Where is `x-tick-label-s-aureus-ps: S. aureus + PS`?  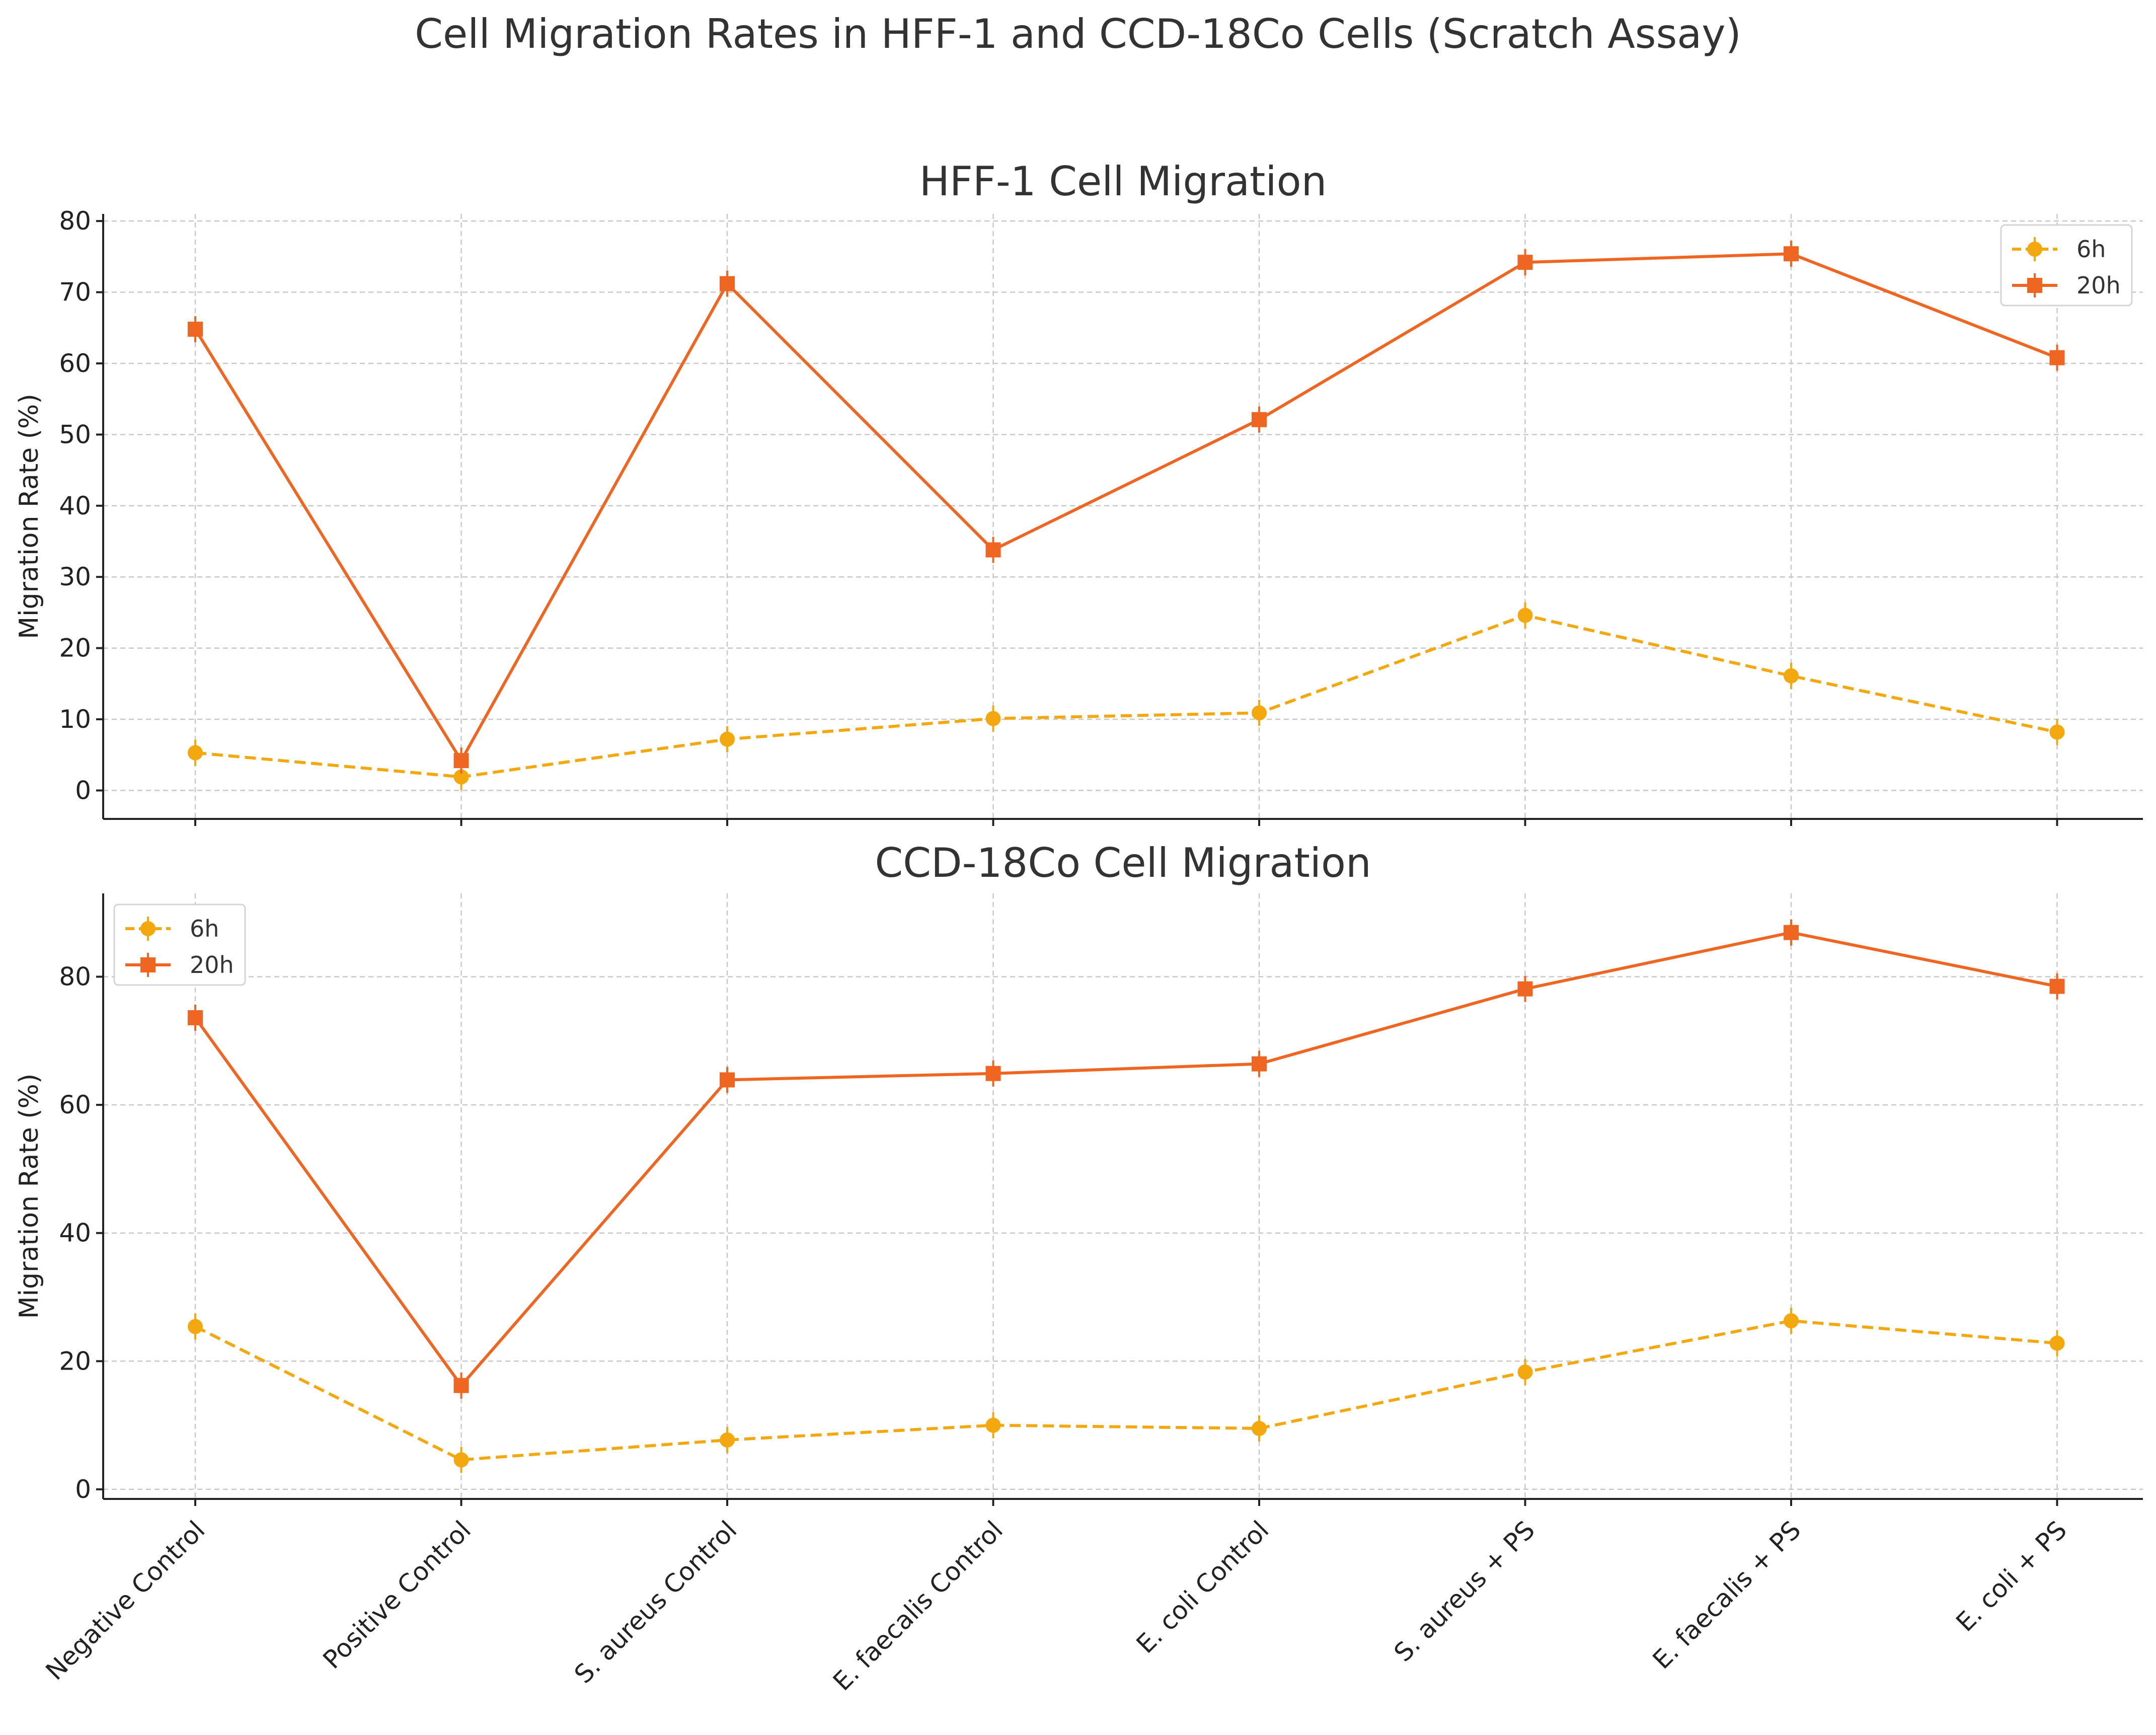
x-tick-label-s-aureus-ps: S. aureus + PS is located at coordinates (1465, 1591).